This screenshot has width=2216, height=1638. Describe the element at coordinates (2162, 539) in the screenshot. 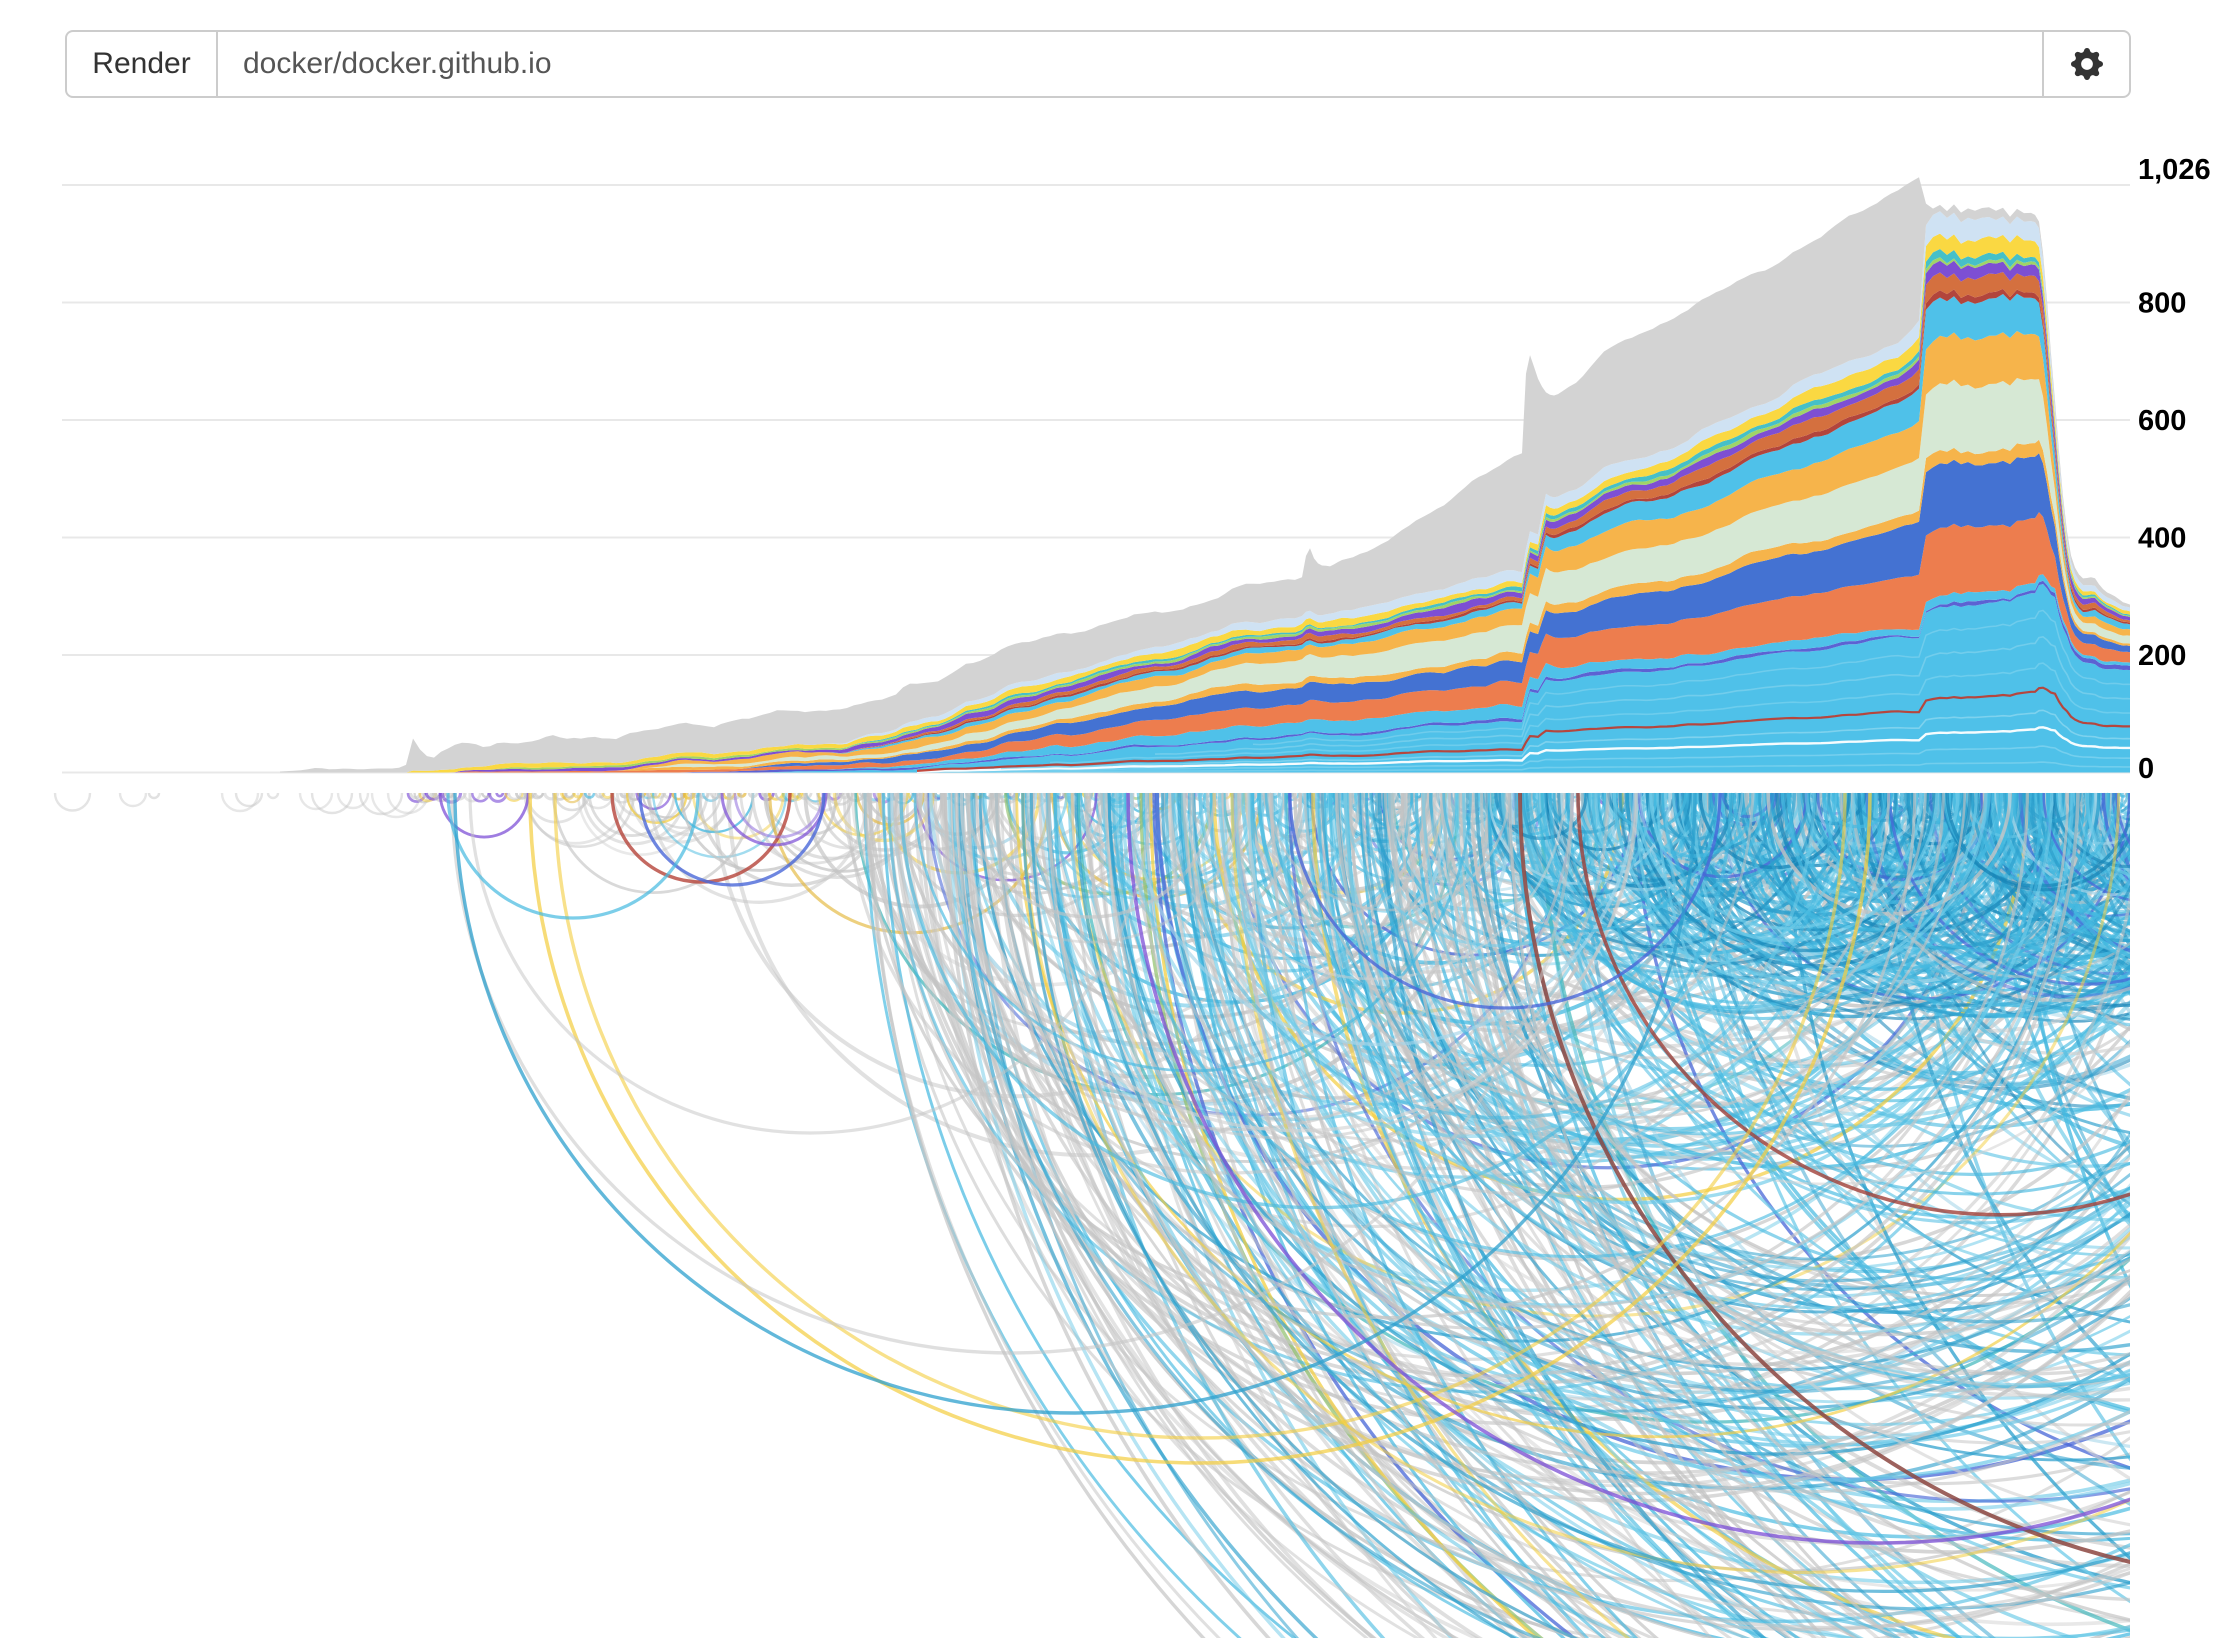

I see `svg-text: 400` at that location.